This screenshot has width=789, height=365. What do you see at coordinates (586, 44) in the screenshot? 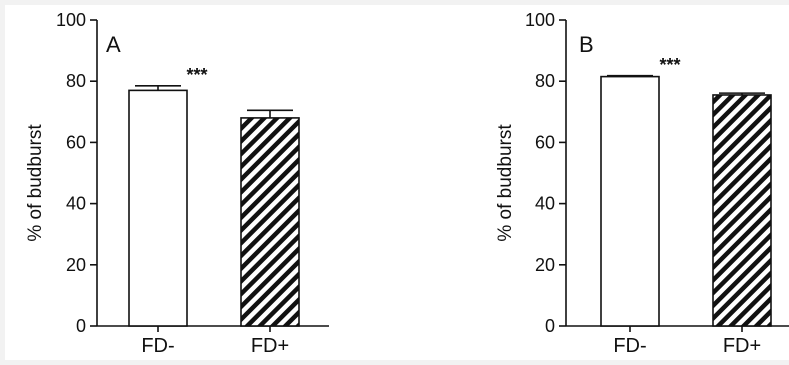
I see `panel-label: B` at bounding box center [586, 44].